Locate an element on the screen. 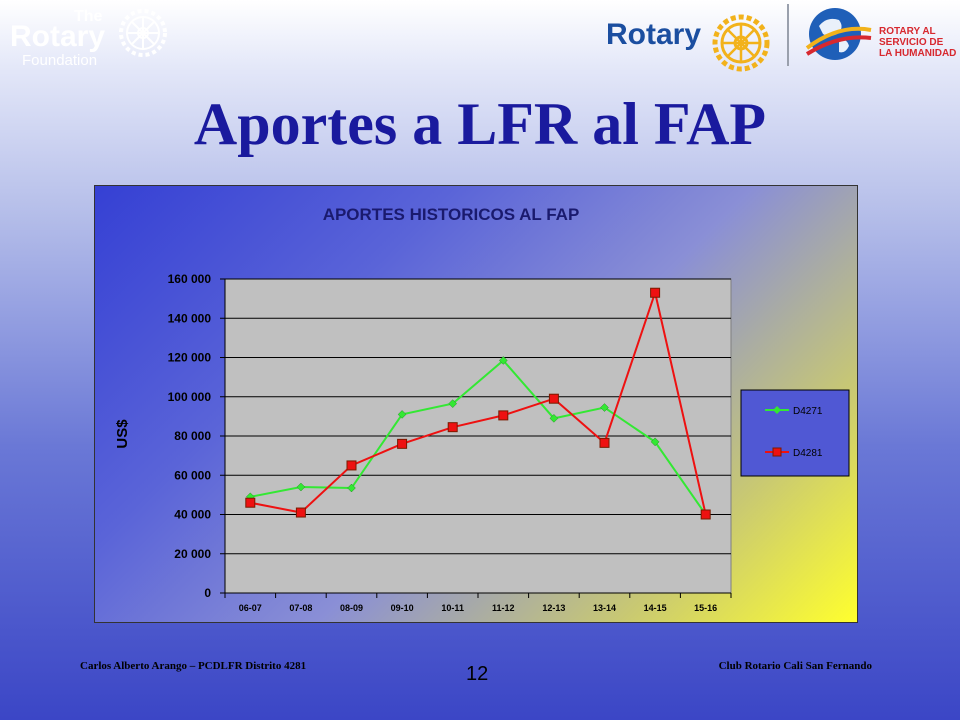 This screenshot has width=960, height=720. legend-label: D4271 is located at coordinates (808, 411).